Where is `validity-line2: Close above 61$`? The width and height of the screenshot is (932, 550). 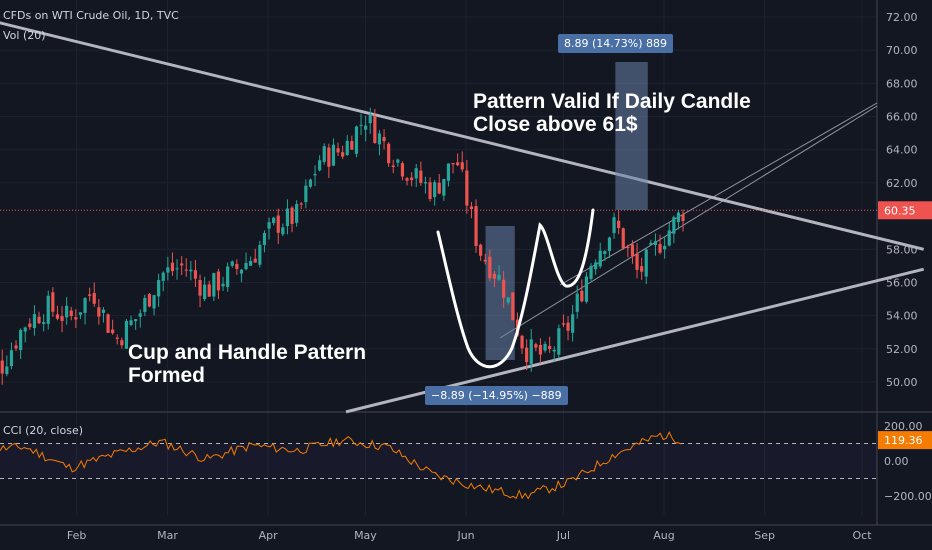 validity-line2: Close above 61$ is located at coordinates (555, 124).